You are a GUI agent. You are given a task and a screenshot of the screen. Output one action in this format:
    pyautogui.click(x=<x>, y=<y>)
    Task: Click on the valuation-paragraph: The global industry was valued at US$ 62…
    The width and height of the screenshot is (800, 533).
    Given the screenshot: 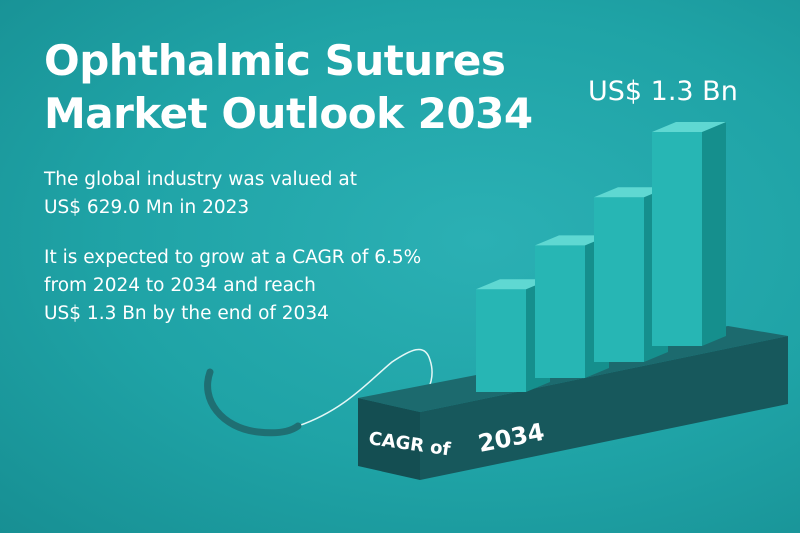 What is the action you would take?
    pyautogui.click(x=200, y=194)
    